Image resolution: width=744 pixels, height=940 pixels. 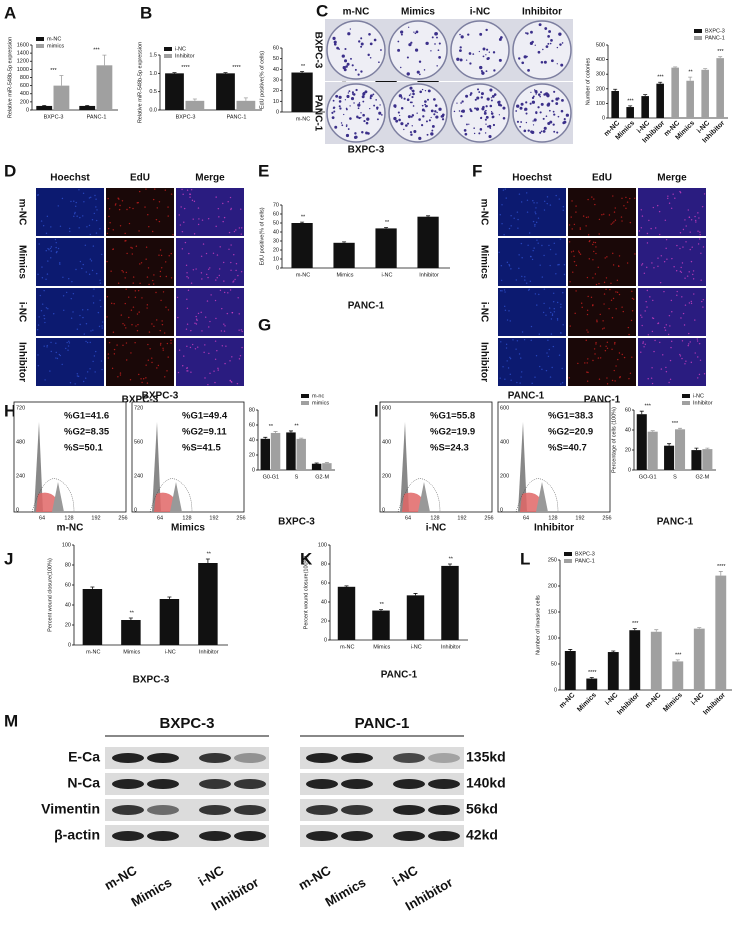 What do you see at coordinates (376, 410) in the screenshot?
I see `panel-label: I` at bounding box center [376, 410].